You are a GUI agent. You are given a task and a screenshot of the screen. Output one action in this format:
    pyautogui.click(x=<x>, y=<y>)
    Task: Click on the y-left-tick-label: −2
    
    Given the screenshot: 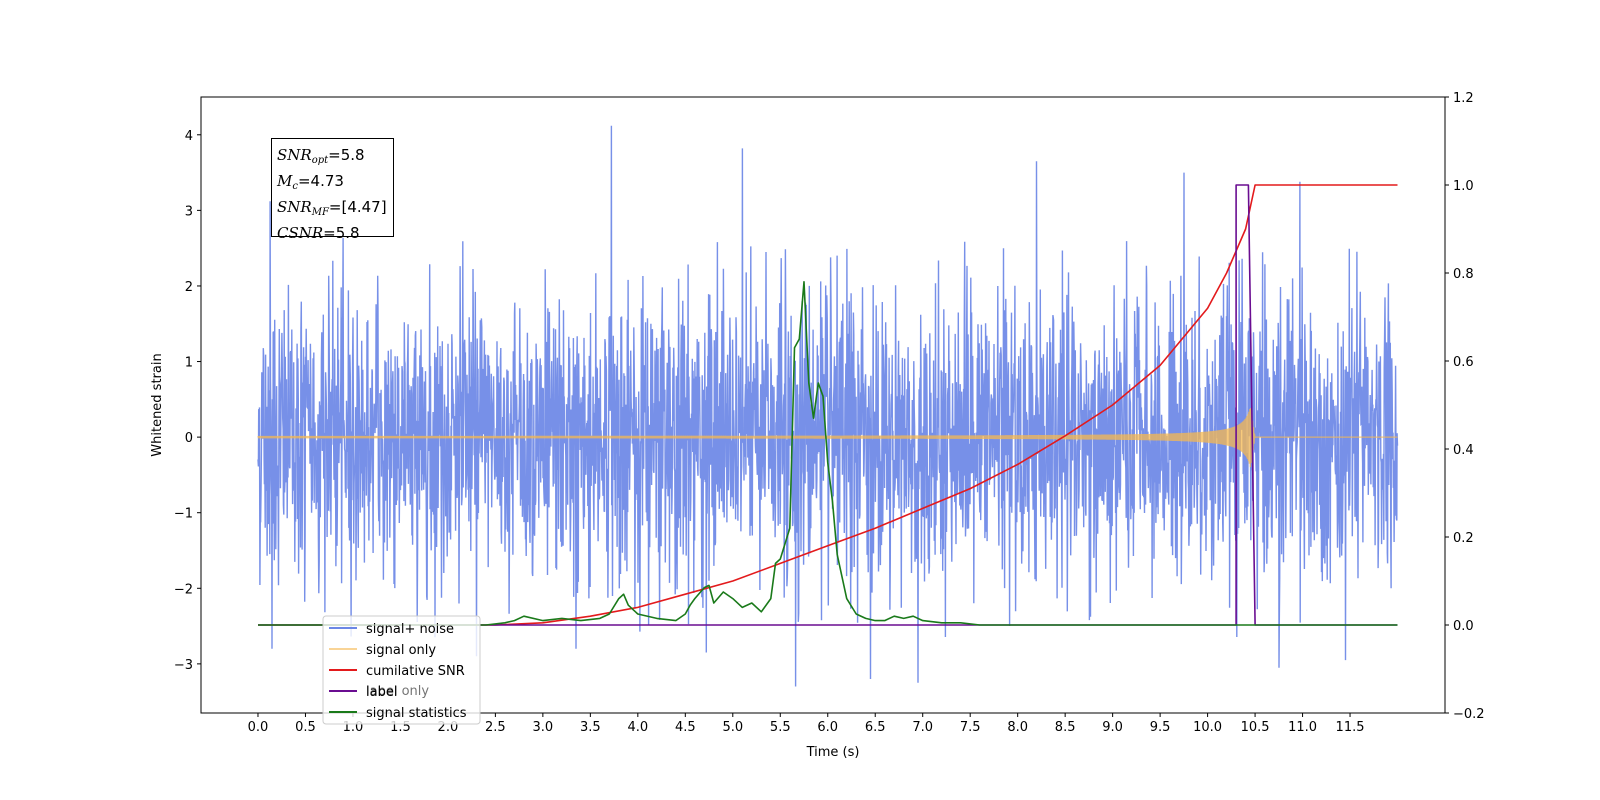 What is the action you would take?
    pyautogui.click(x=183, y=589)
    